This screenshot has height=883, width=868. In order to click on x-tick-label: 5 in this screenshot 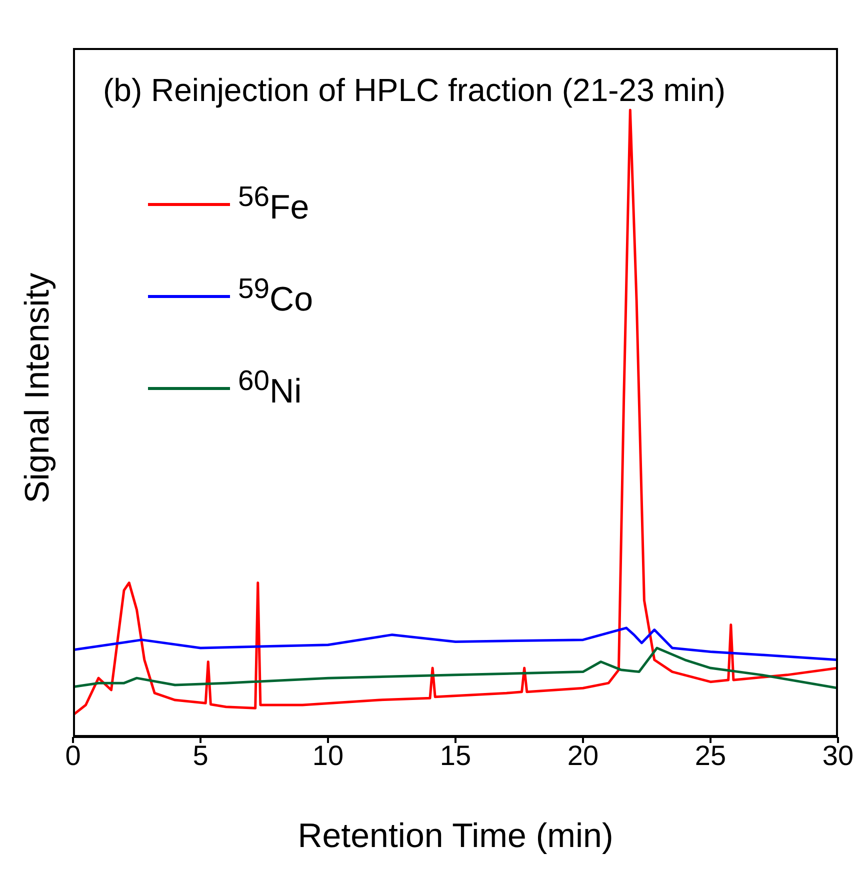, I will do `click(200, 755)`.